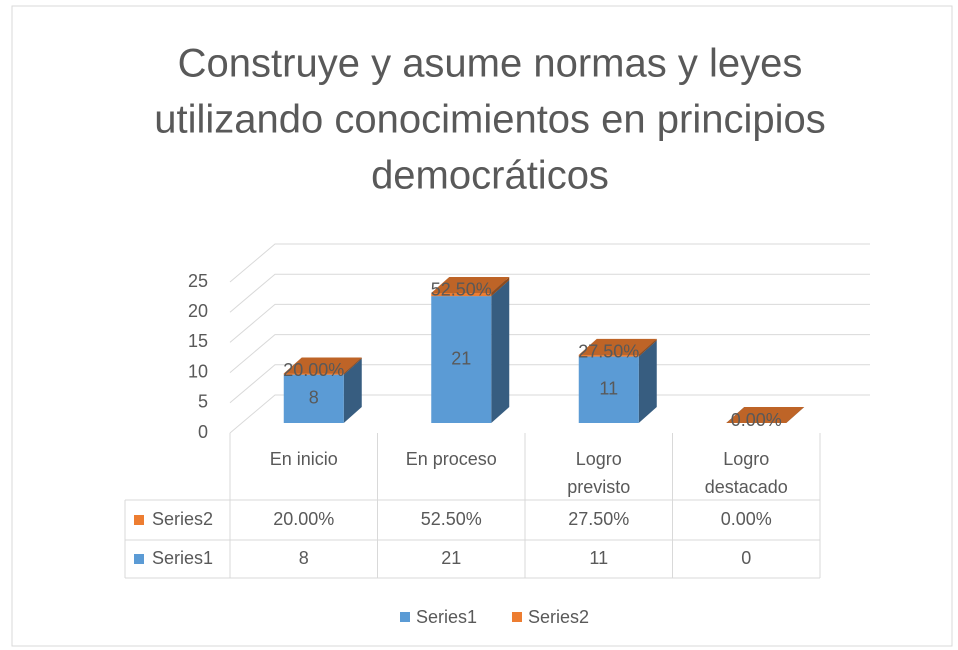 The width and height of the screenshot is (958, 650). What do you see at coordinates (198, 281) in the screenshot?
I see `y-tick-label: 25` at bounding box center [198, 281].